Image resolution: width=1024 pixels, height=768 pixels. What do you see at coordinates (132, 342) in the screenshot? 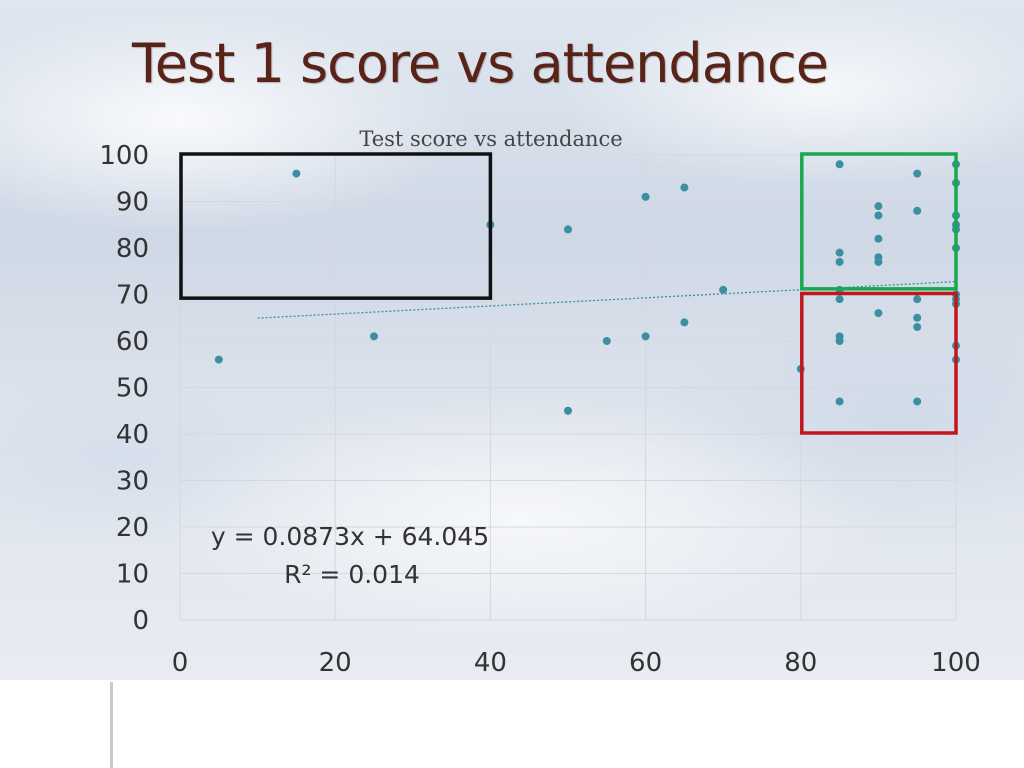
I see `y-tick-label-60: 60` at bounding box center [132, 342].